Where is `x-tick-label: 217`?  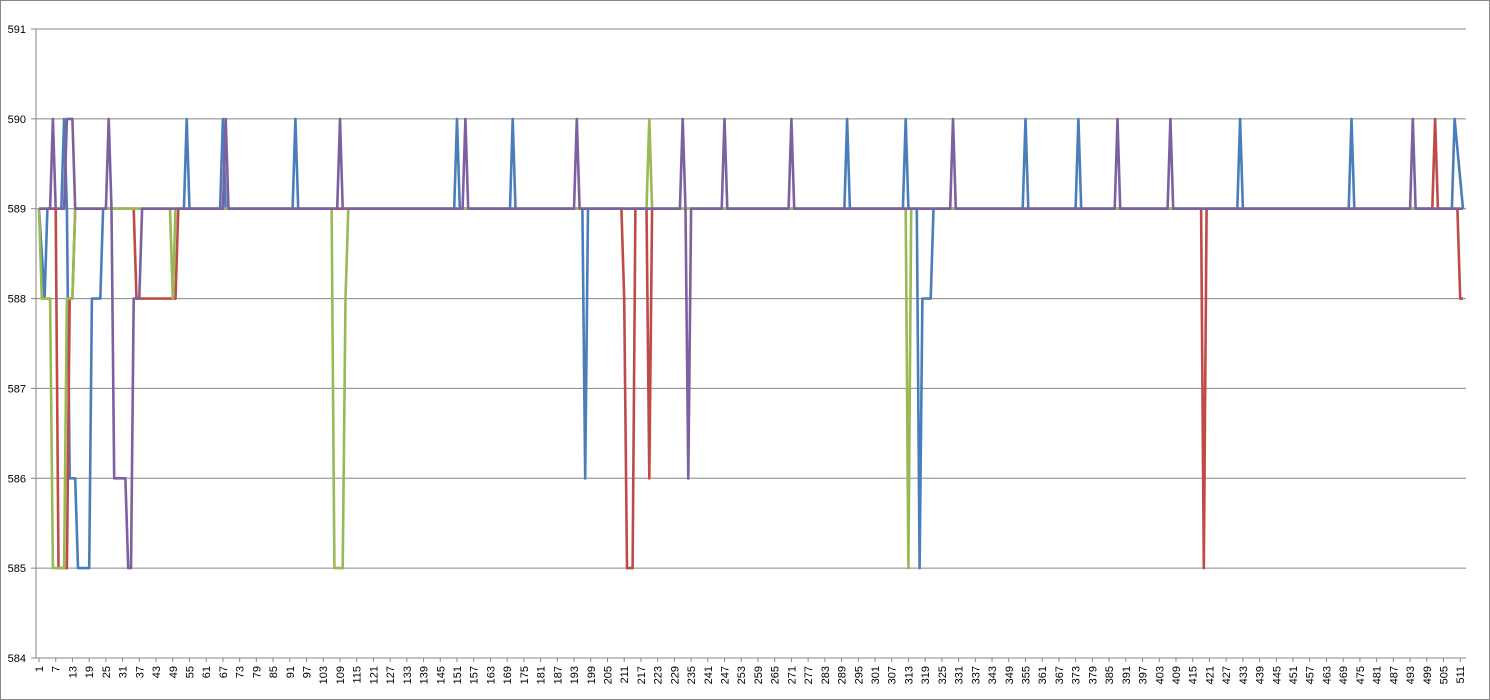 x-tick-label: 217 is located at coordinates (642, 675).